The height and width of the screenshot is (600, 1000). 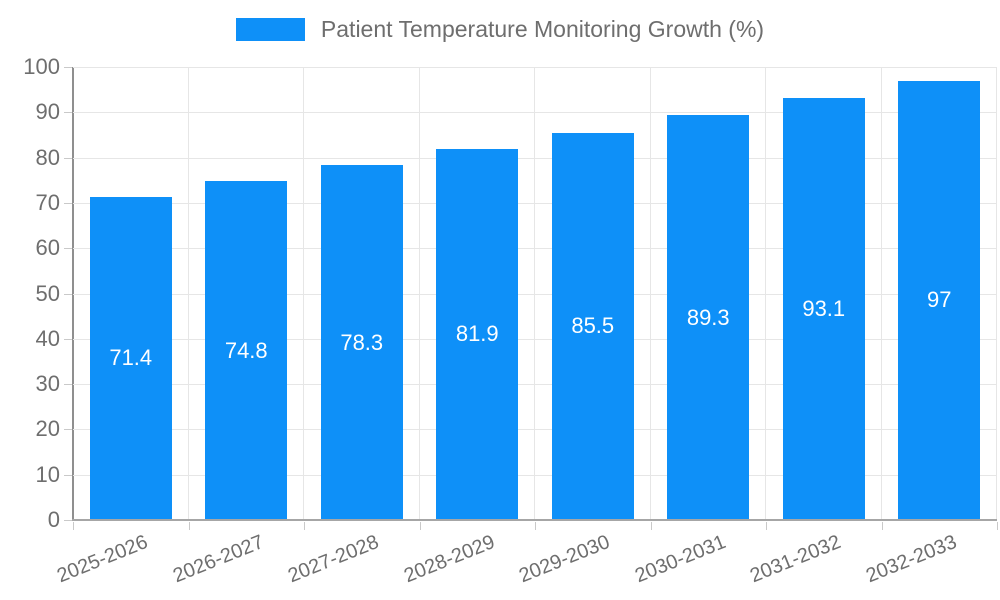 I want to click on y-axis-tick-label: 0, so click(x=53, y=519).